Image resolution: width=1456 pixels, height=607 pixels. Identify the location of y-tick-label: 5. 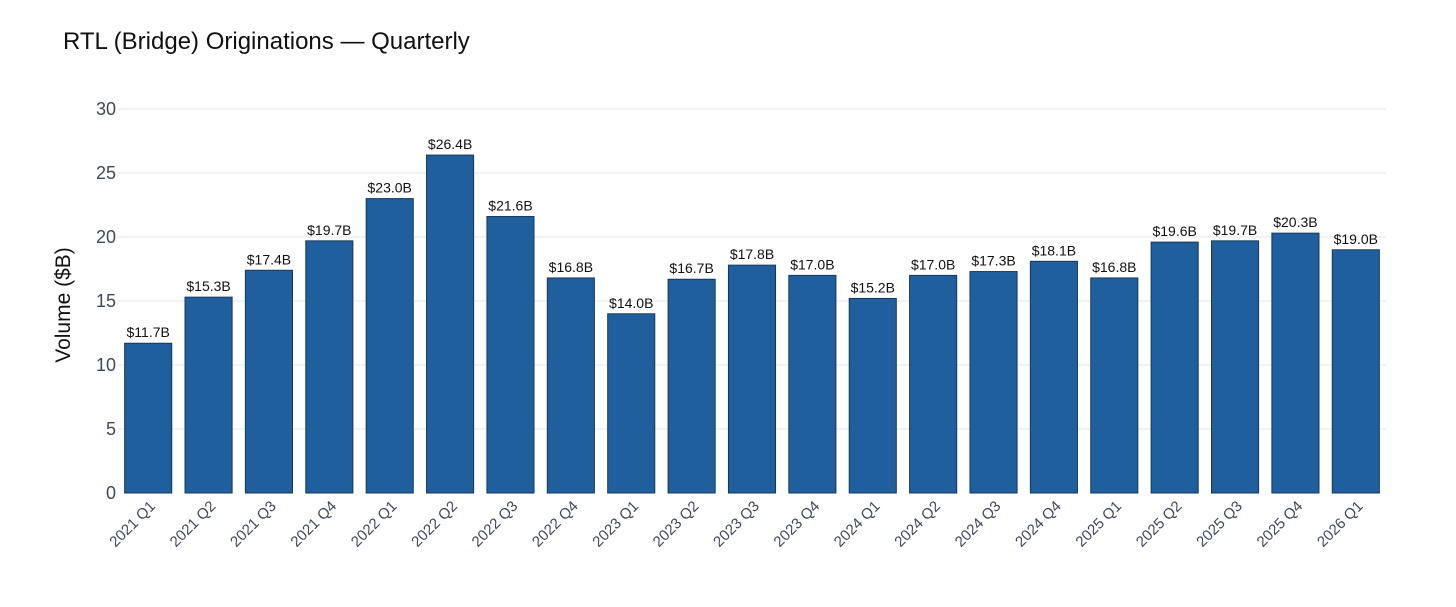
(111, 429).